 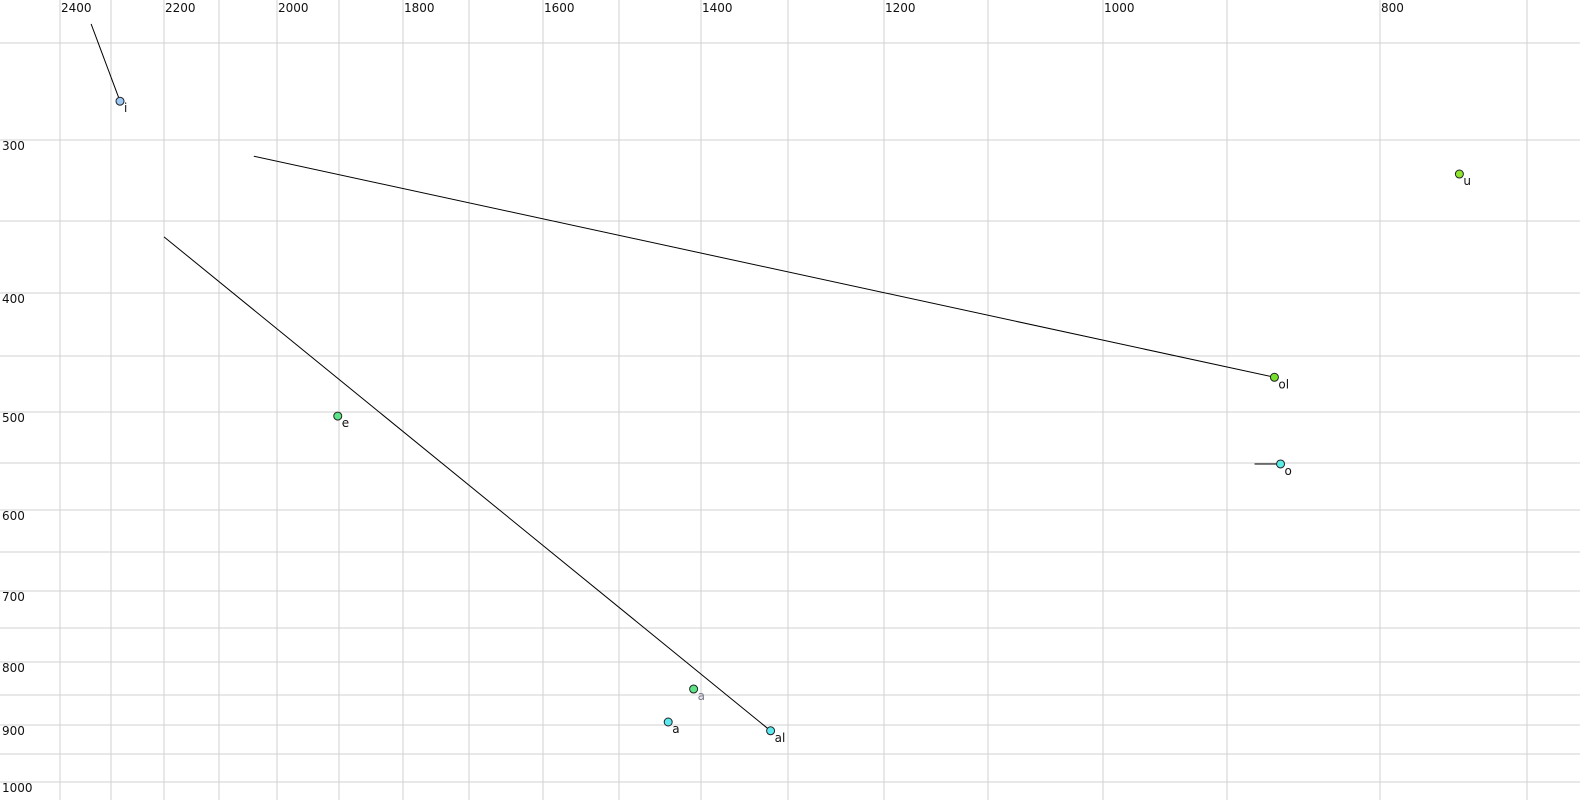 I want to click on point-label: i, so click(x=125, y=108).